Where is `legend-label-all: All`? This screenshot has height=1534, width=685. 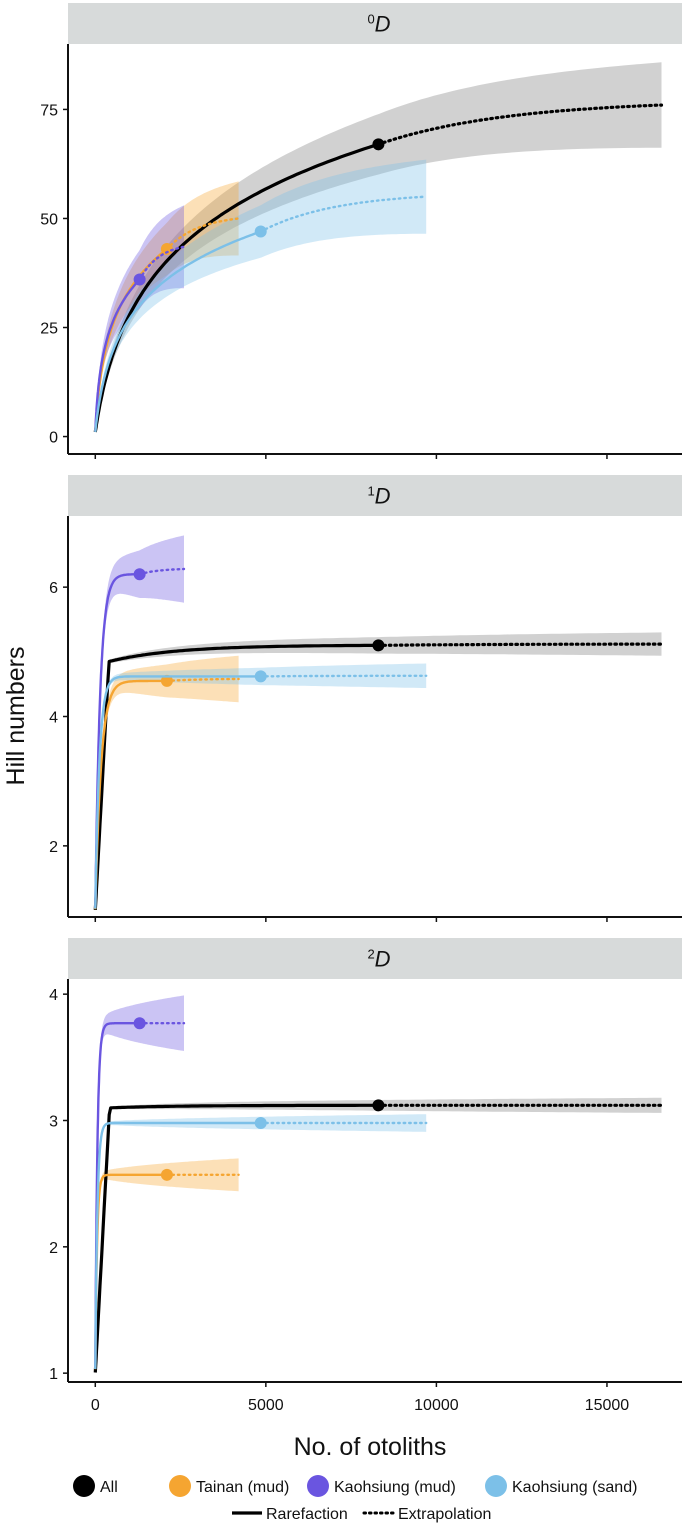
legend-label-all: All is located at coordinates (109, 1487).